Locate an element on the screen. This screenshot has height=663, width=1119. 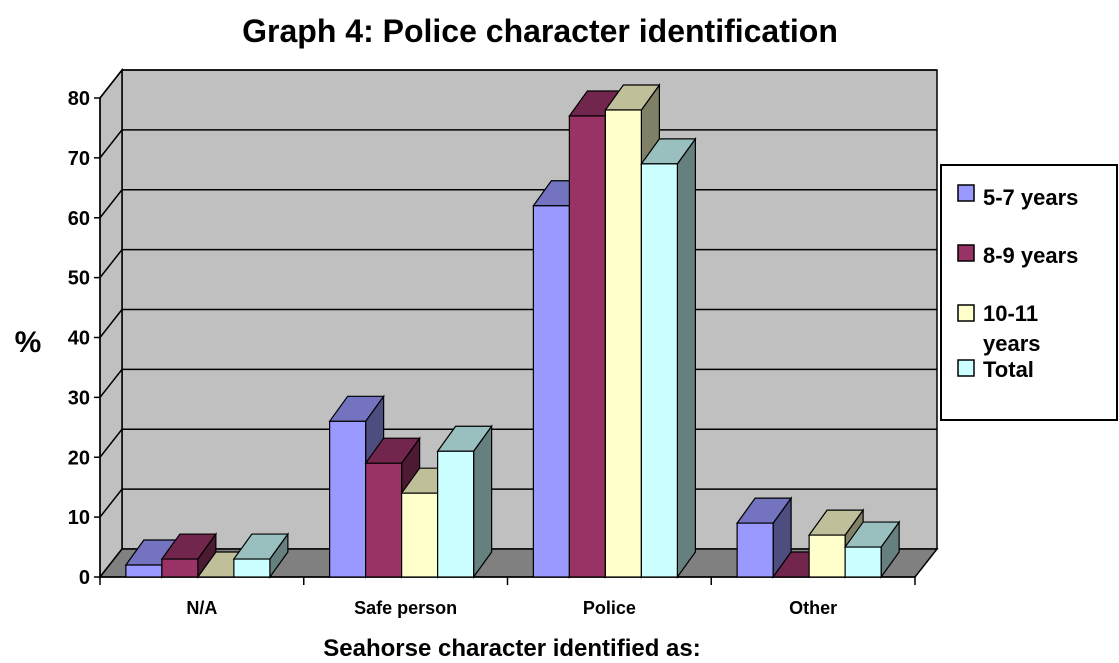
legend-swatch-10-11-years is located at coordinates (966, 313).